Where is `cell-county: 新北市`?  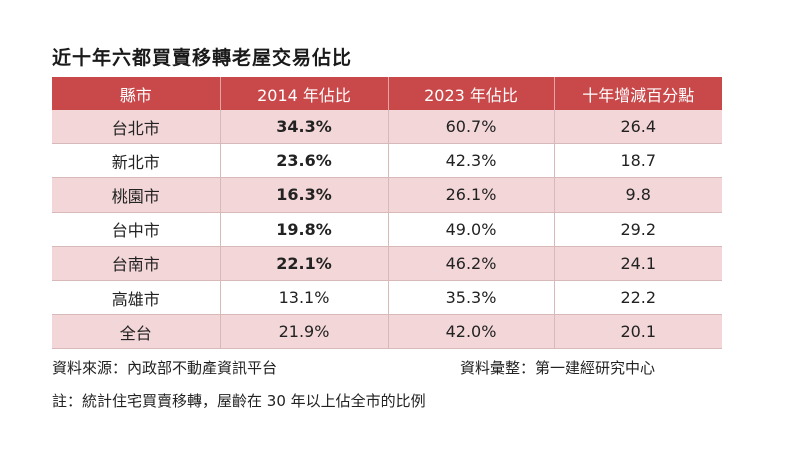
cell-county: 新北市 is located at coordinates (136, 161).